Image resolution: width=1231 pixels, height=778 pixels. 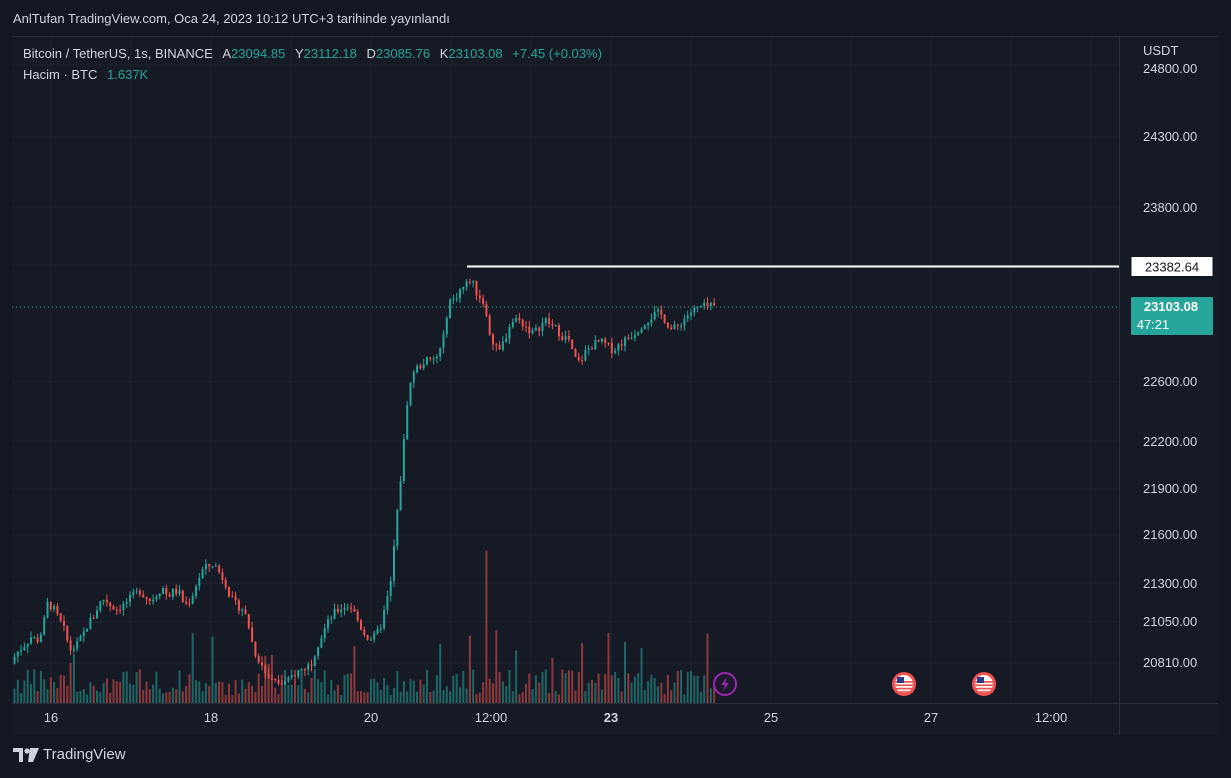 What do you see at coordinates (118, 53) in the screenshot?
I see `symbol-name: Bitcoin / TetherUS, 1s, BINANCE` at bounding box center [118, 53].